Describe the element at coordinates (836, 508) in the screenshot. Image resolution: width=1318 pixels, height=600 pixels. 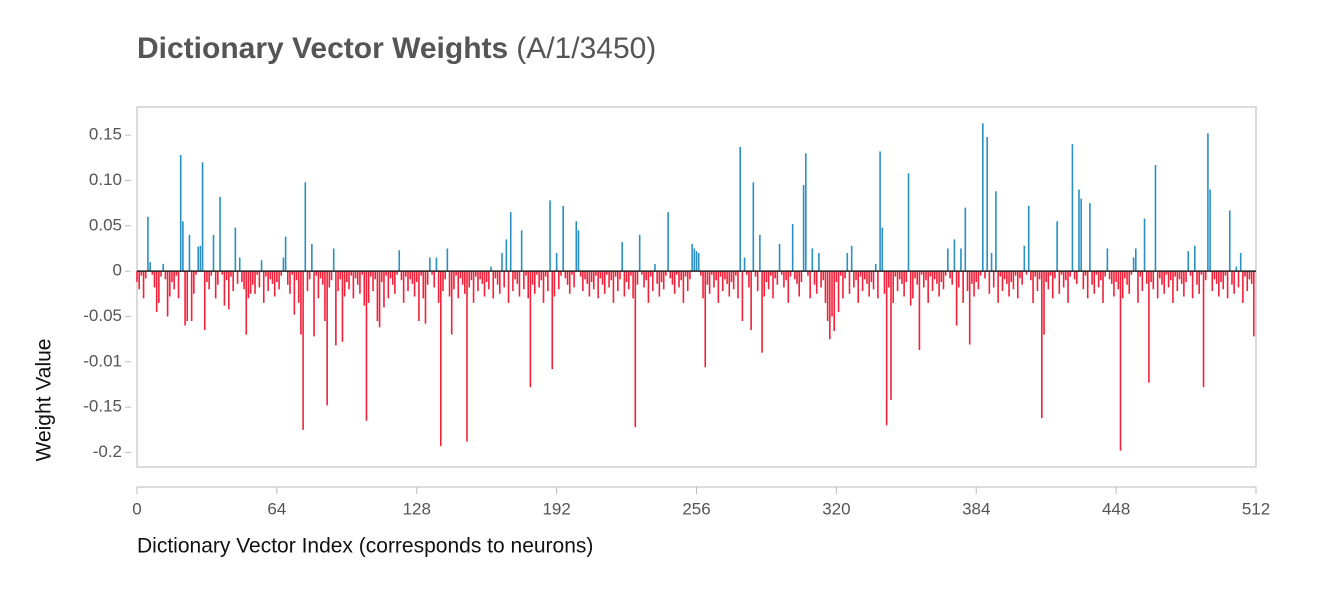
I see `x-tick-label: 320` at that location.